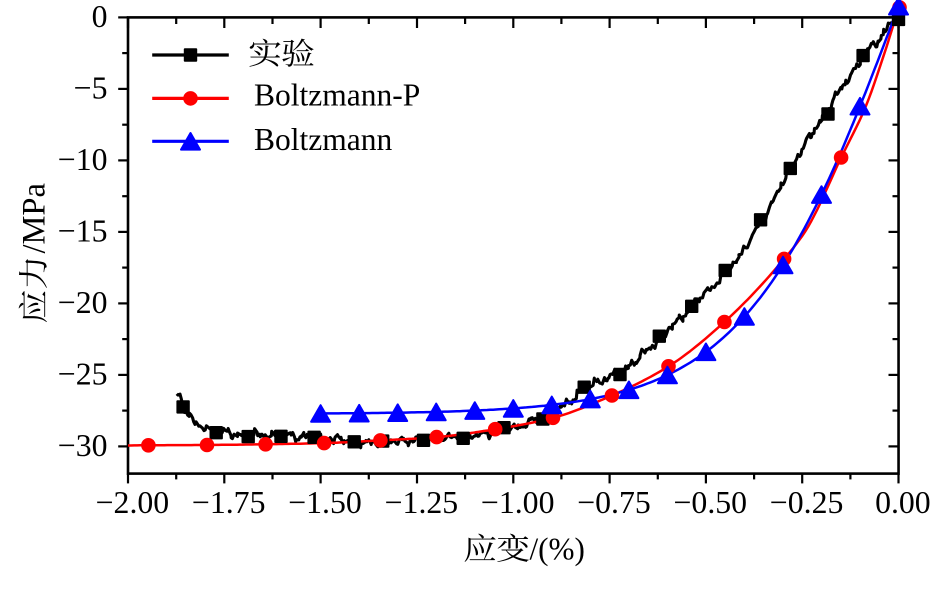 The image size is (950, 591). I want to click on svg-text: −1.00, so click(518, 502).